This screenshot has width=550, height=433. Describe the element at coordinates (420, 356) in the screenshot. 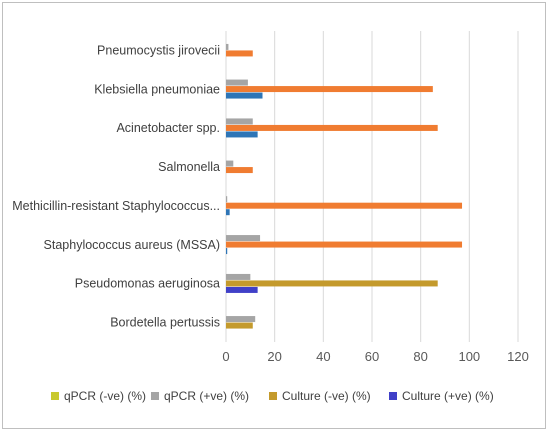

I see `x-tick-label: 80` at that location.